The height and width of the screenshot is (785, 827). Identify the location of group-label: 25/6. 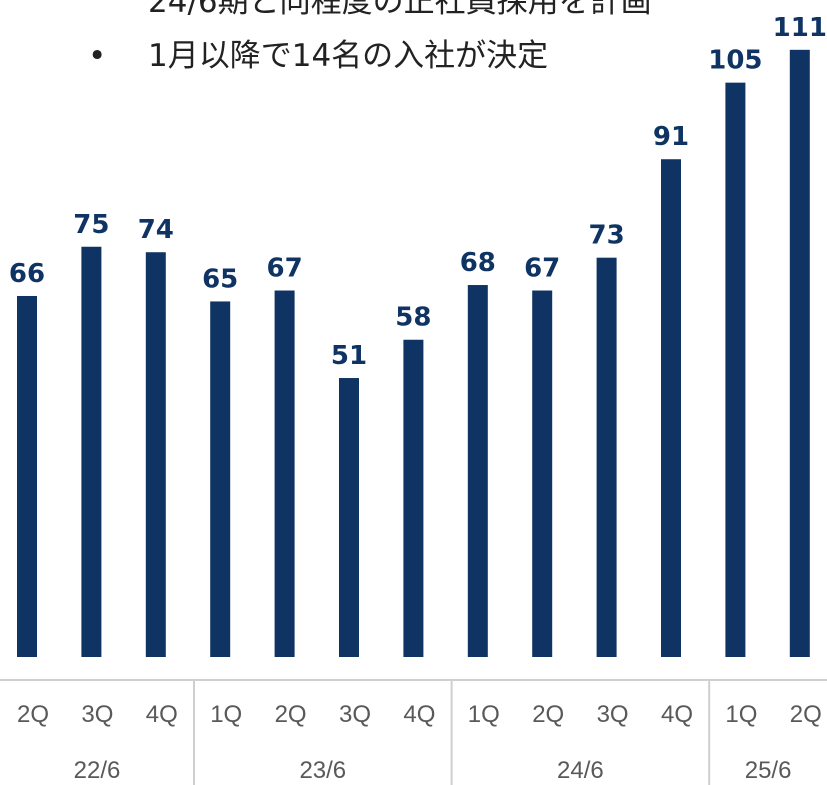
(768, 770).